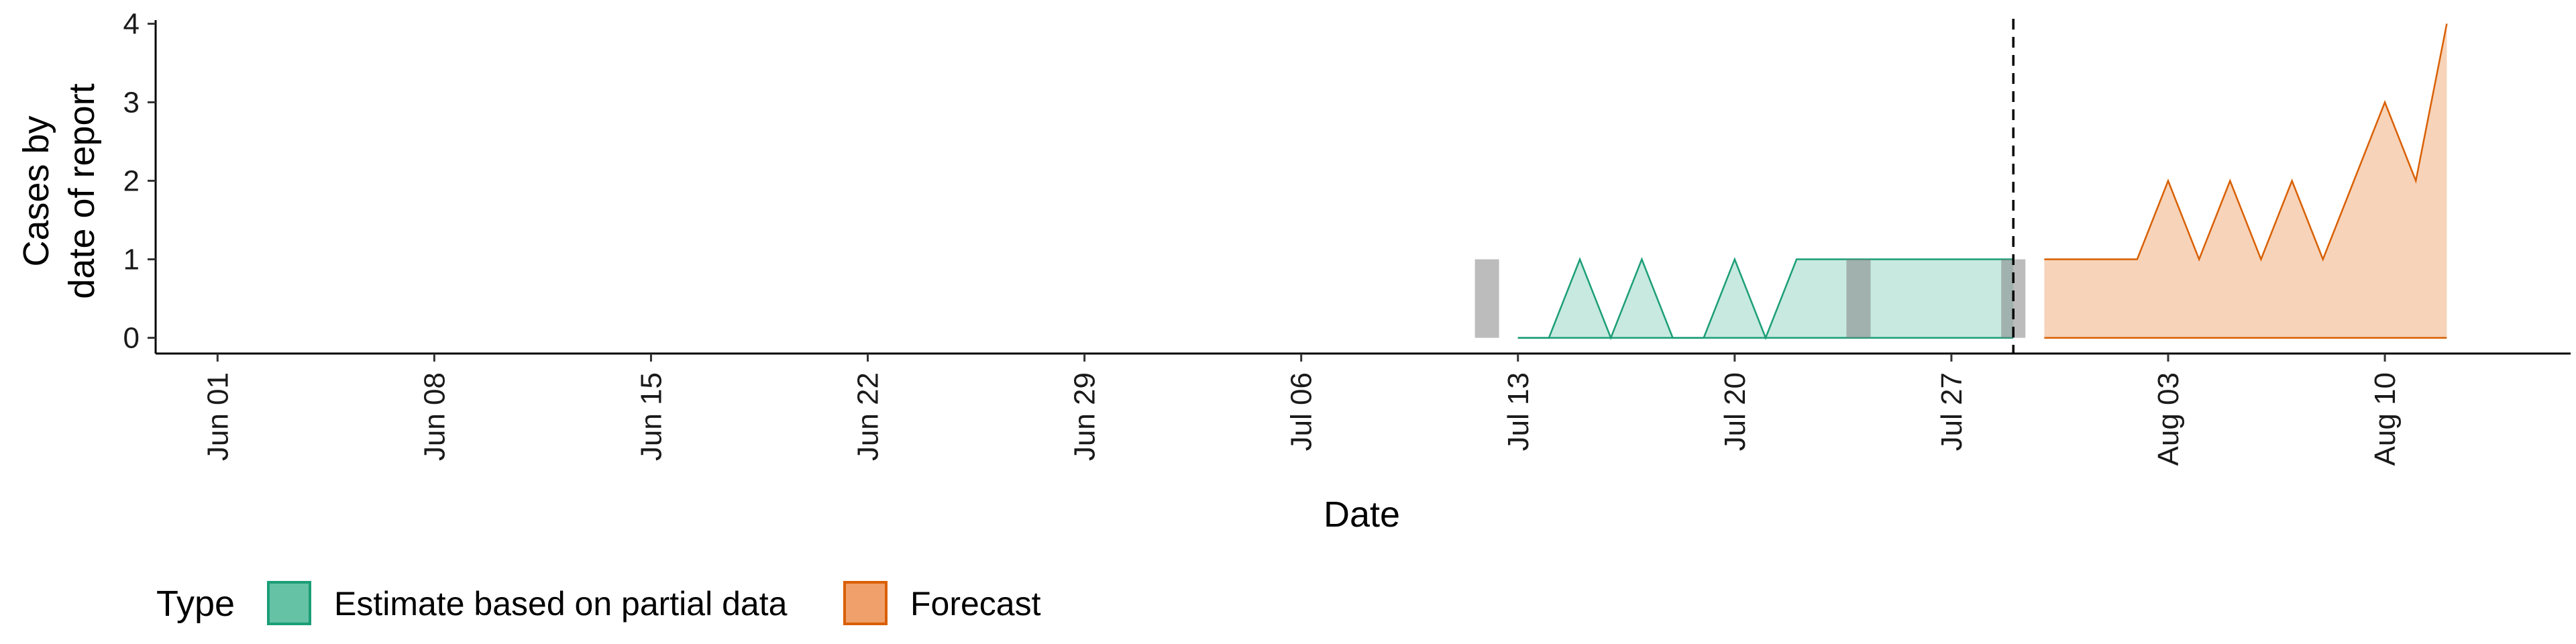 The height and width of the screenshot is (644, 2576). Describe the element at coordinates (651, 416) in the screenshot. I see `x-tick-label: Jun 15` at that location.